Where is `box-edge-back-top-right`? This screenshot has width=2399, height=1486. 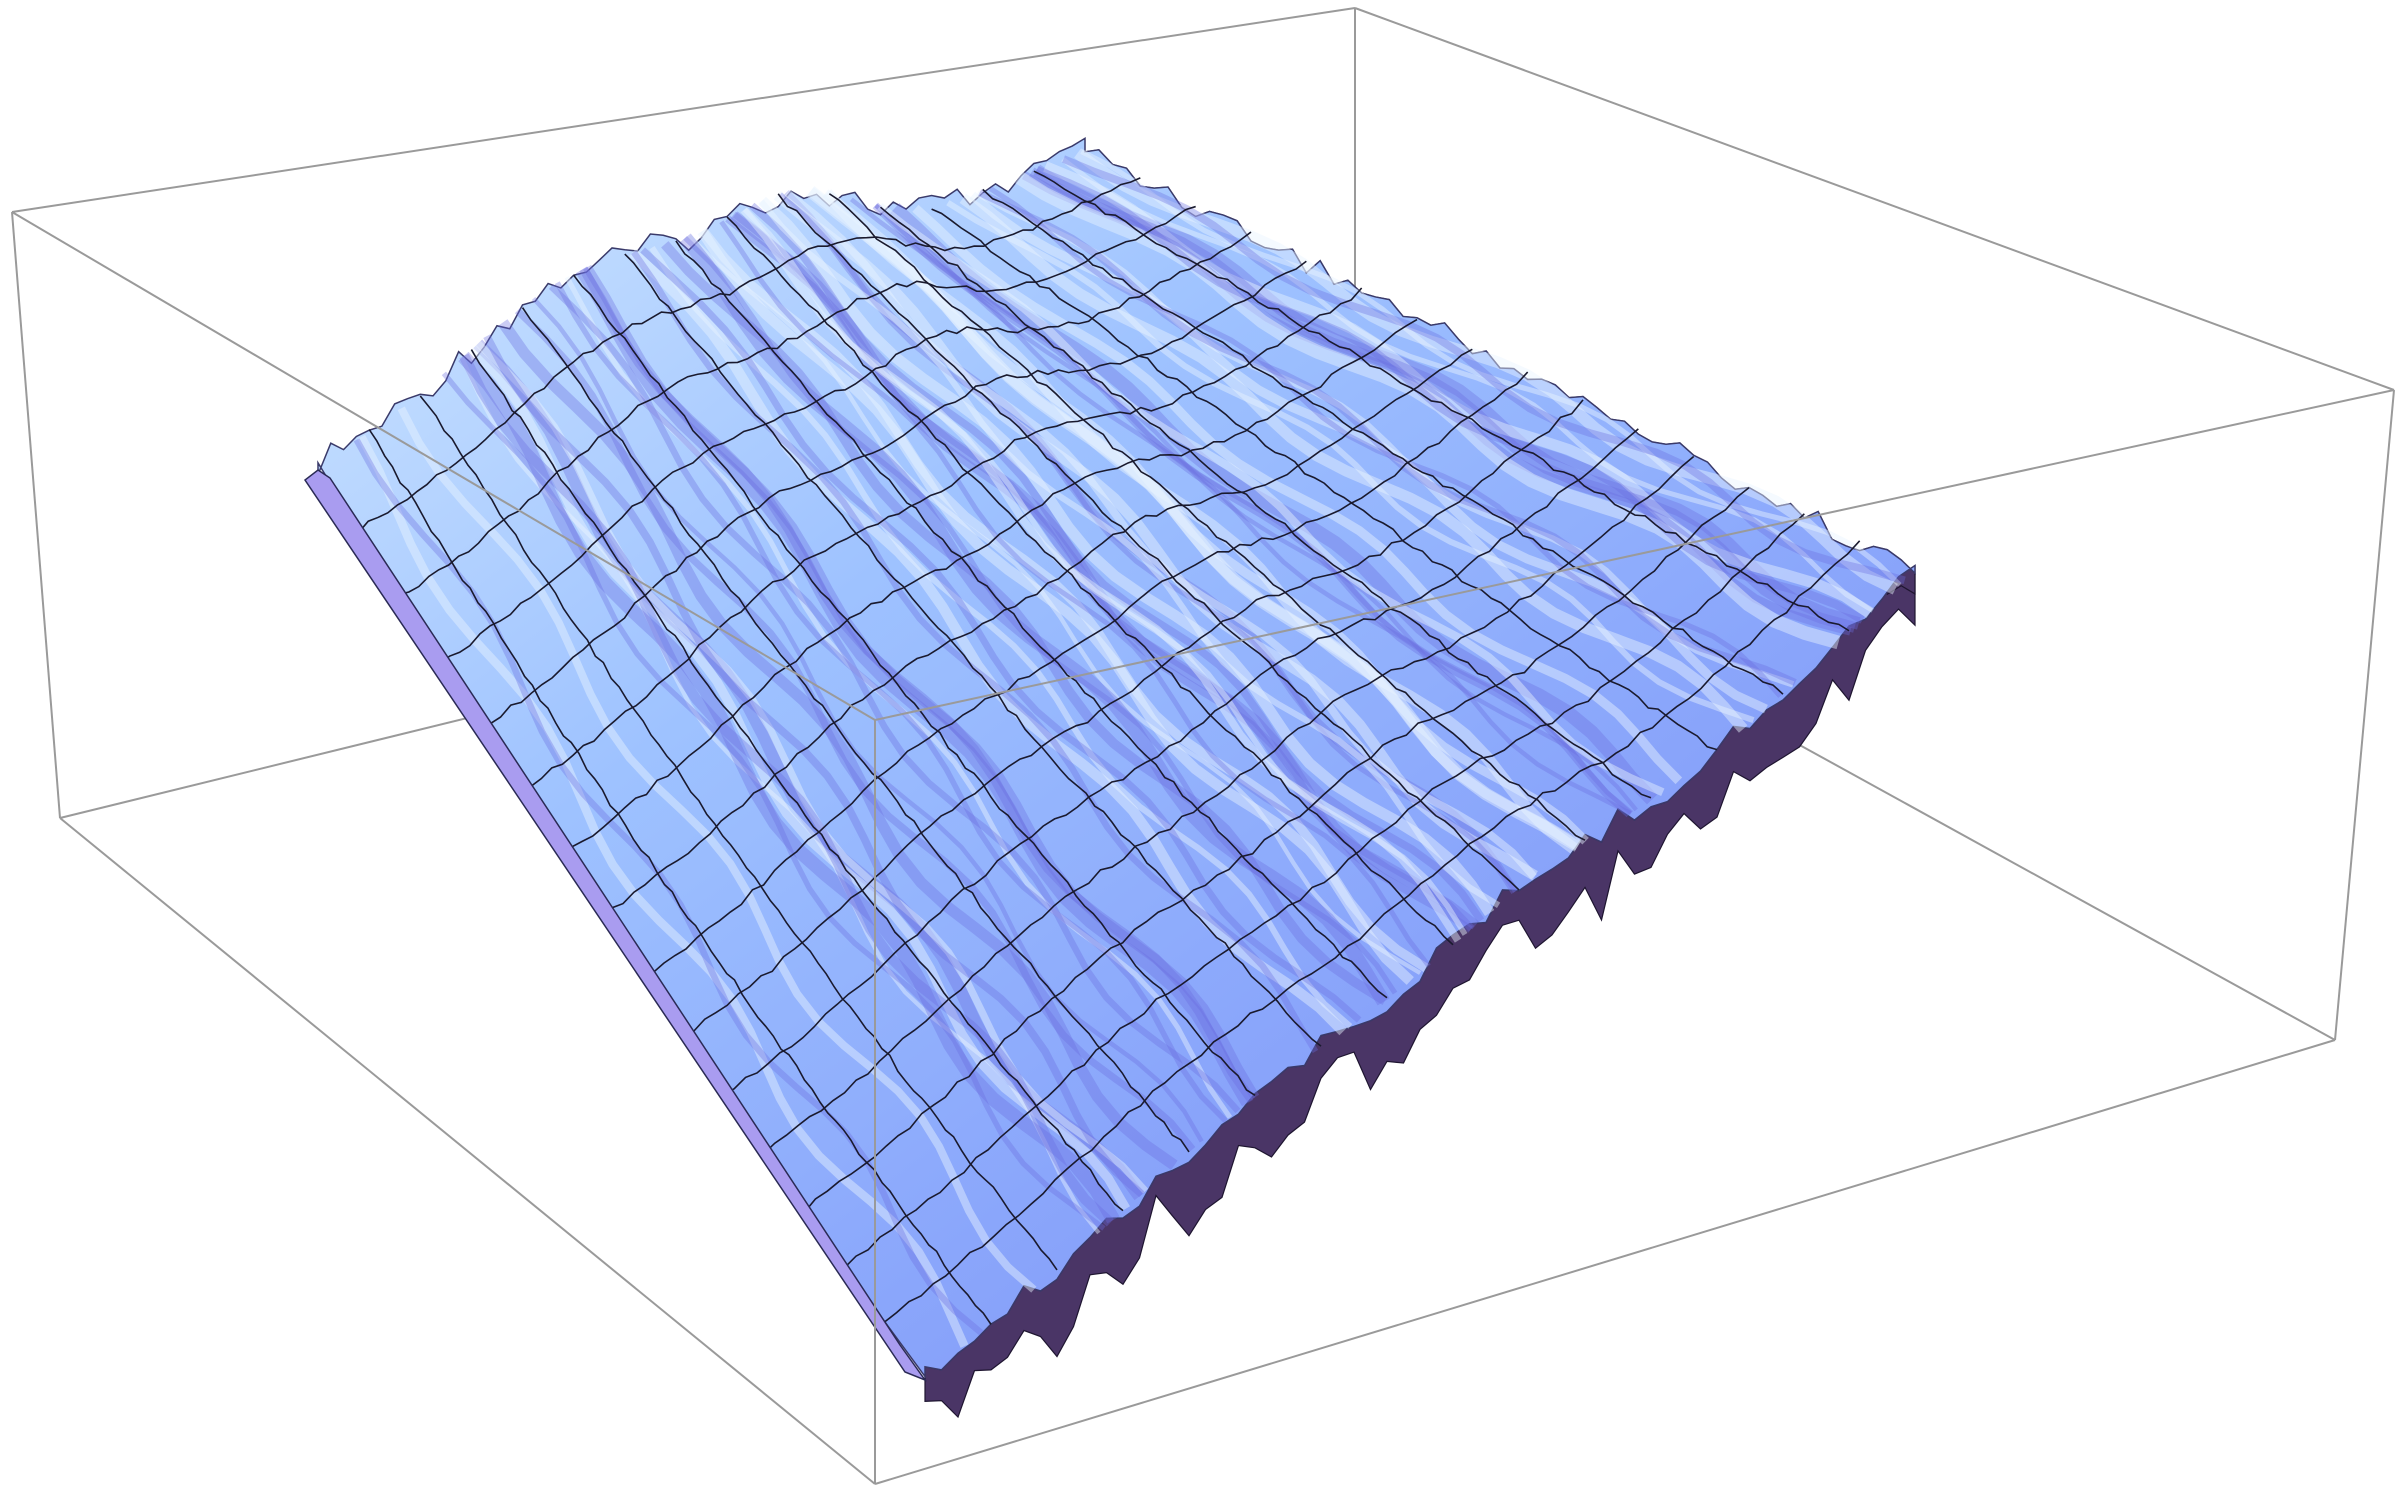 box-edge-back-top-right is located at coordinates (1874, 199).